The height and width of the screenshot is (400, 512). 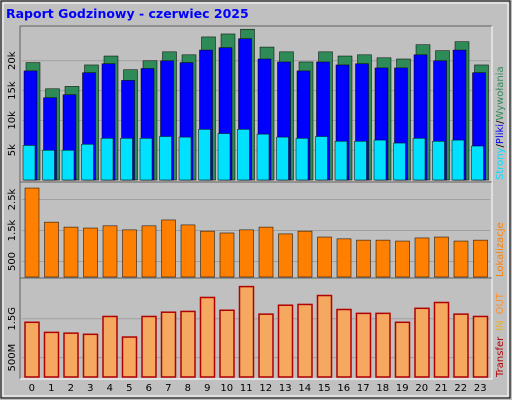 I want to click on legend-entry: Wywołania, so click(x=500, y=93).